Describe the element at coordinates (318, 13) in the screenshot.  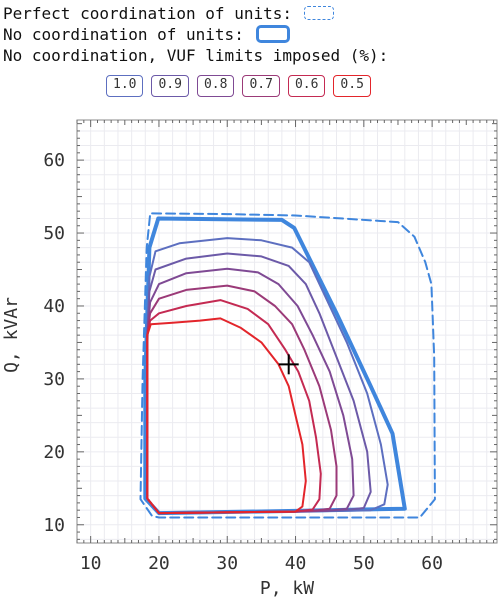
I see `legend-perfect-swatch` at that location.